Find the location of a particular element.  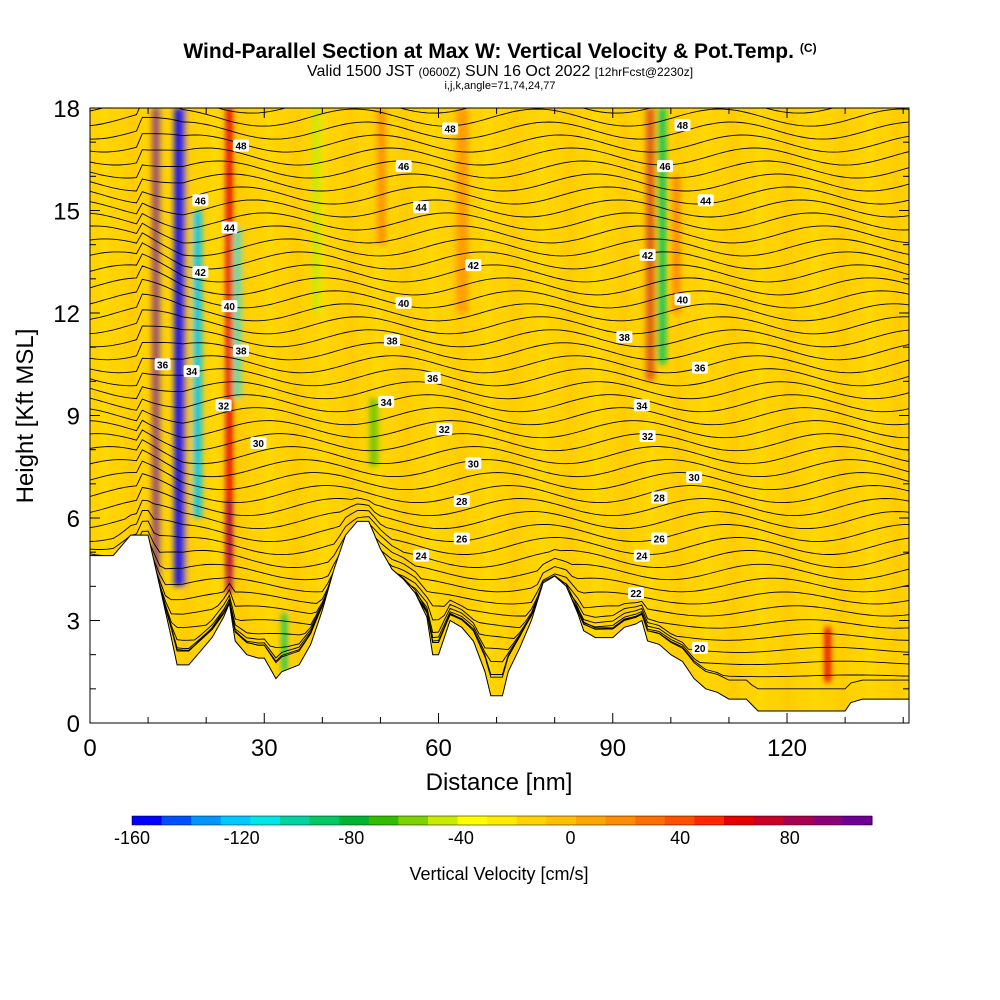

theta-label-text: 20 is located at coordinates (700, 649).